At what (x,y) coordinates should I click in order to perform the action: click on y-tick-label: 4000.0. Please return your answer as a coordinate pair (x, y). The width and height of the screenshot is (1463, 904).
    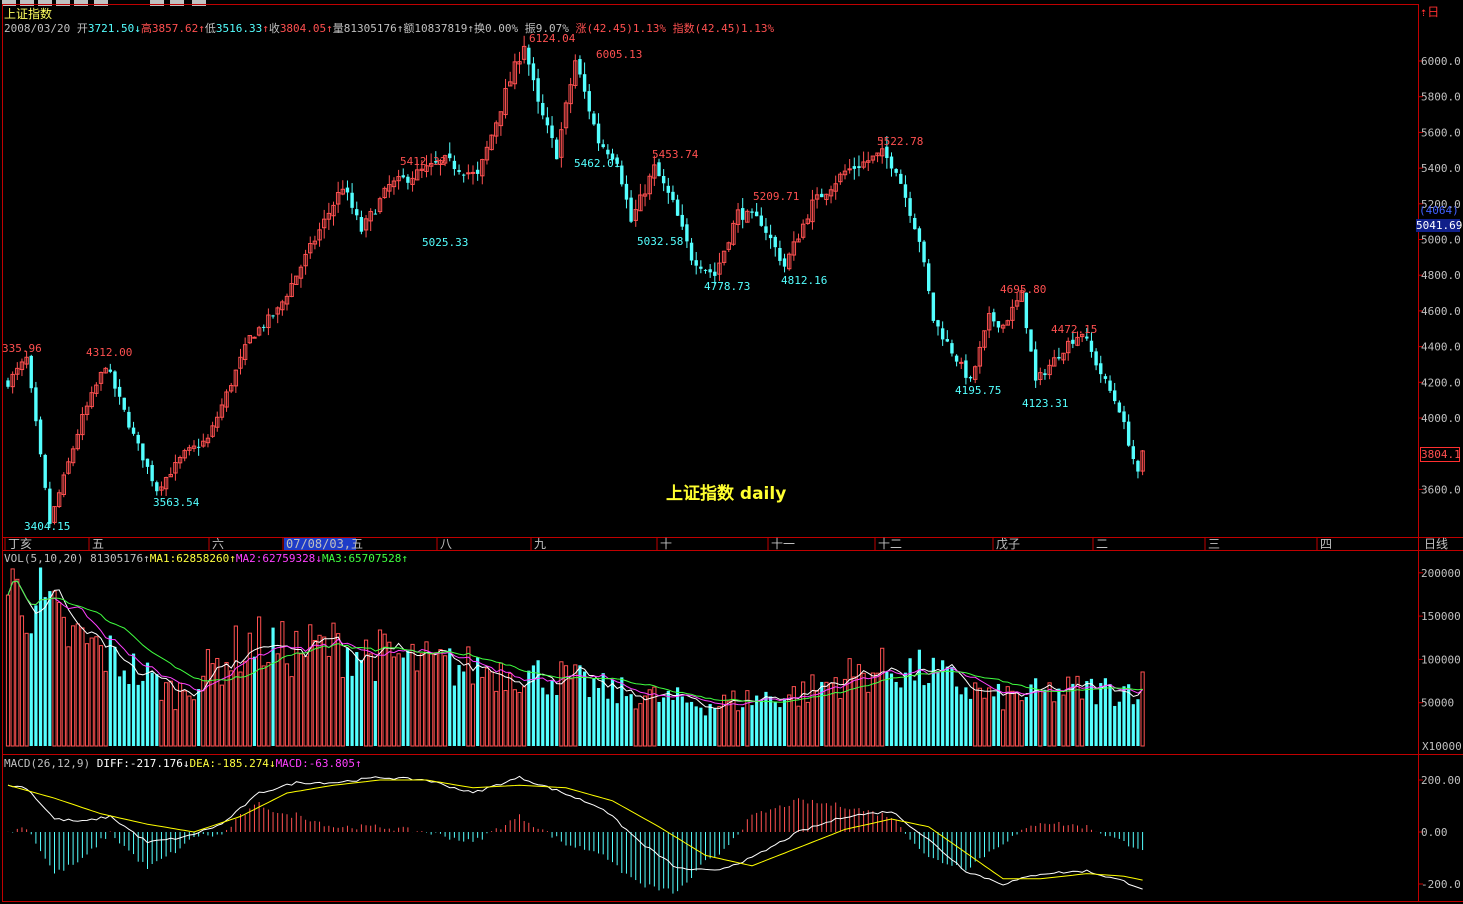
    Looking at the image, I should click on (1441, 418).